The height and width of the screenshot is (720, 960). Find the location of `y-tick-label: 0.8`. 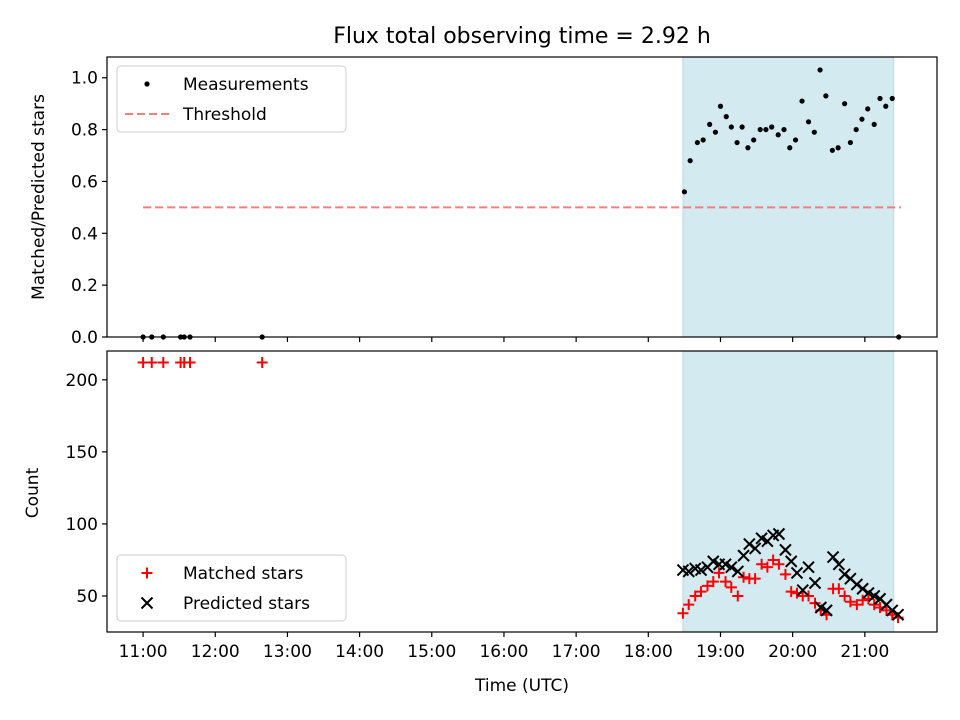

y-tick-label: 0.8 is located at coordinates (84, 131).